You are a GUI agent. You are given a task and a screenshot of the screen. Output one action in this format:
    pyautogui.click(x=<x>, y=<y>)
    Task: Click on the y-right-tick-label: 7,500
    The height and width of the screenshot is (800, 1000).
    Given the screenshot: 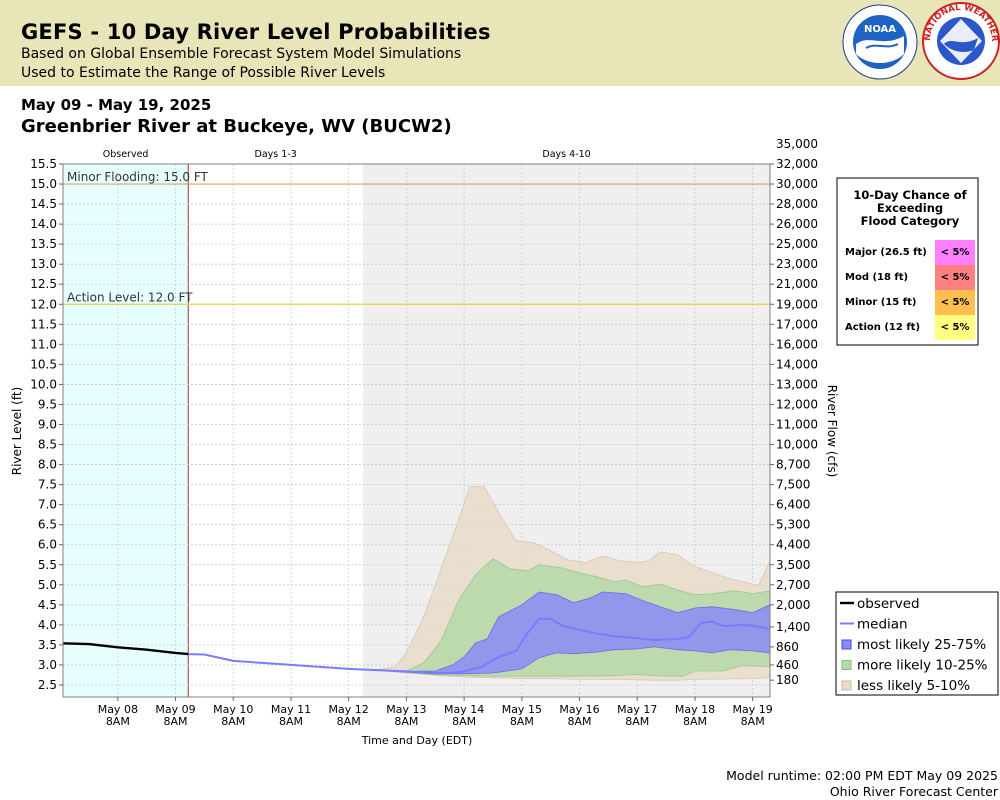 What is the action you would take?
    pyautogui.click(x=793, y=485)
    